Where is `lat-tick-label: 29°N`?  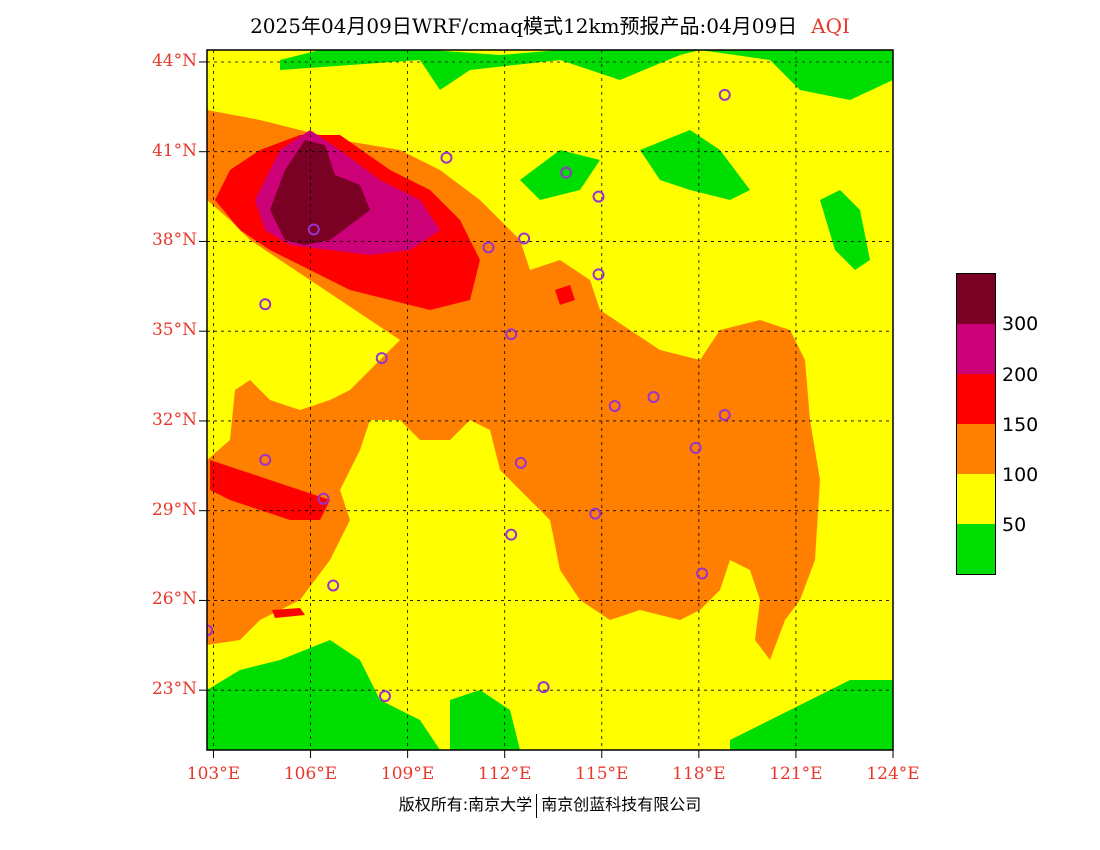
lat-tick-label: 29°N is located at coordinates (174, 509).